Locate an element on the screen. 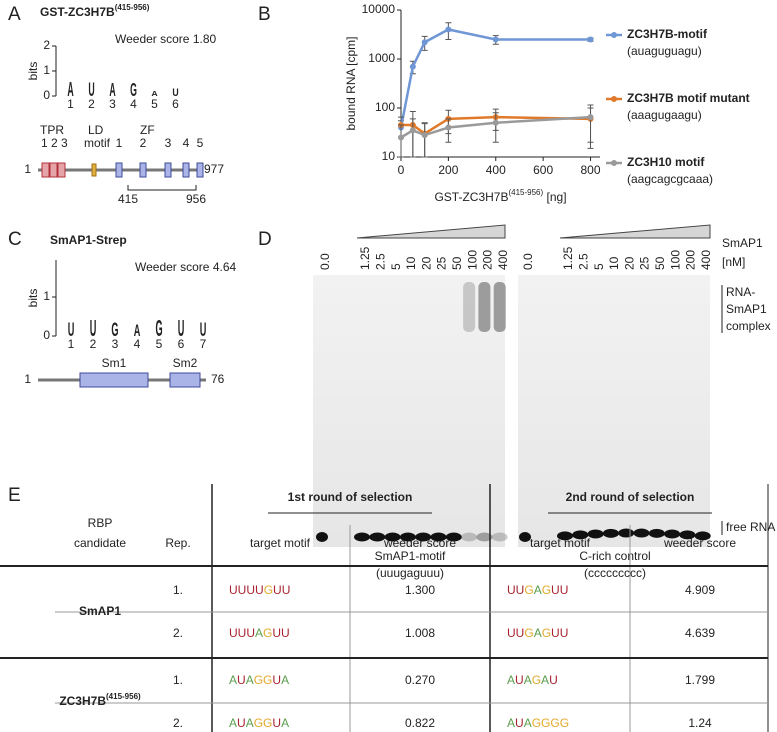 This screenshot has width=777, height=732. weeder-score-cell: 4.639 is located at coordinates (700, 633).